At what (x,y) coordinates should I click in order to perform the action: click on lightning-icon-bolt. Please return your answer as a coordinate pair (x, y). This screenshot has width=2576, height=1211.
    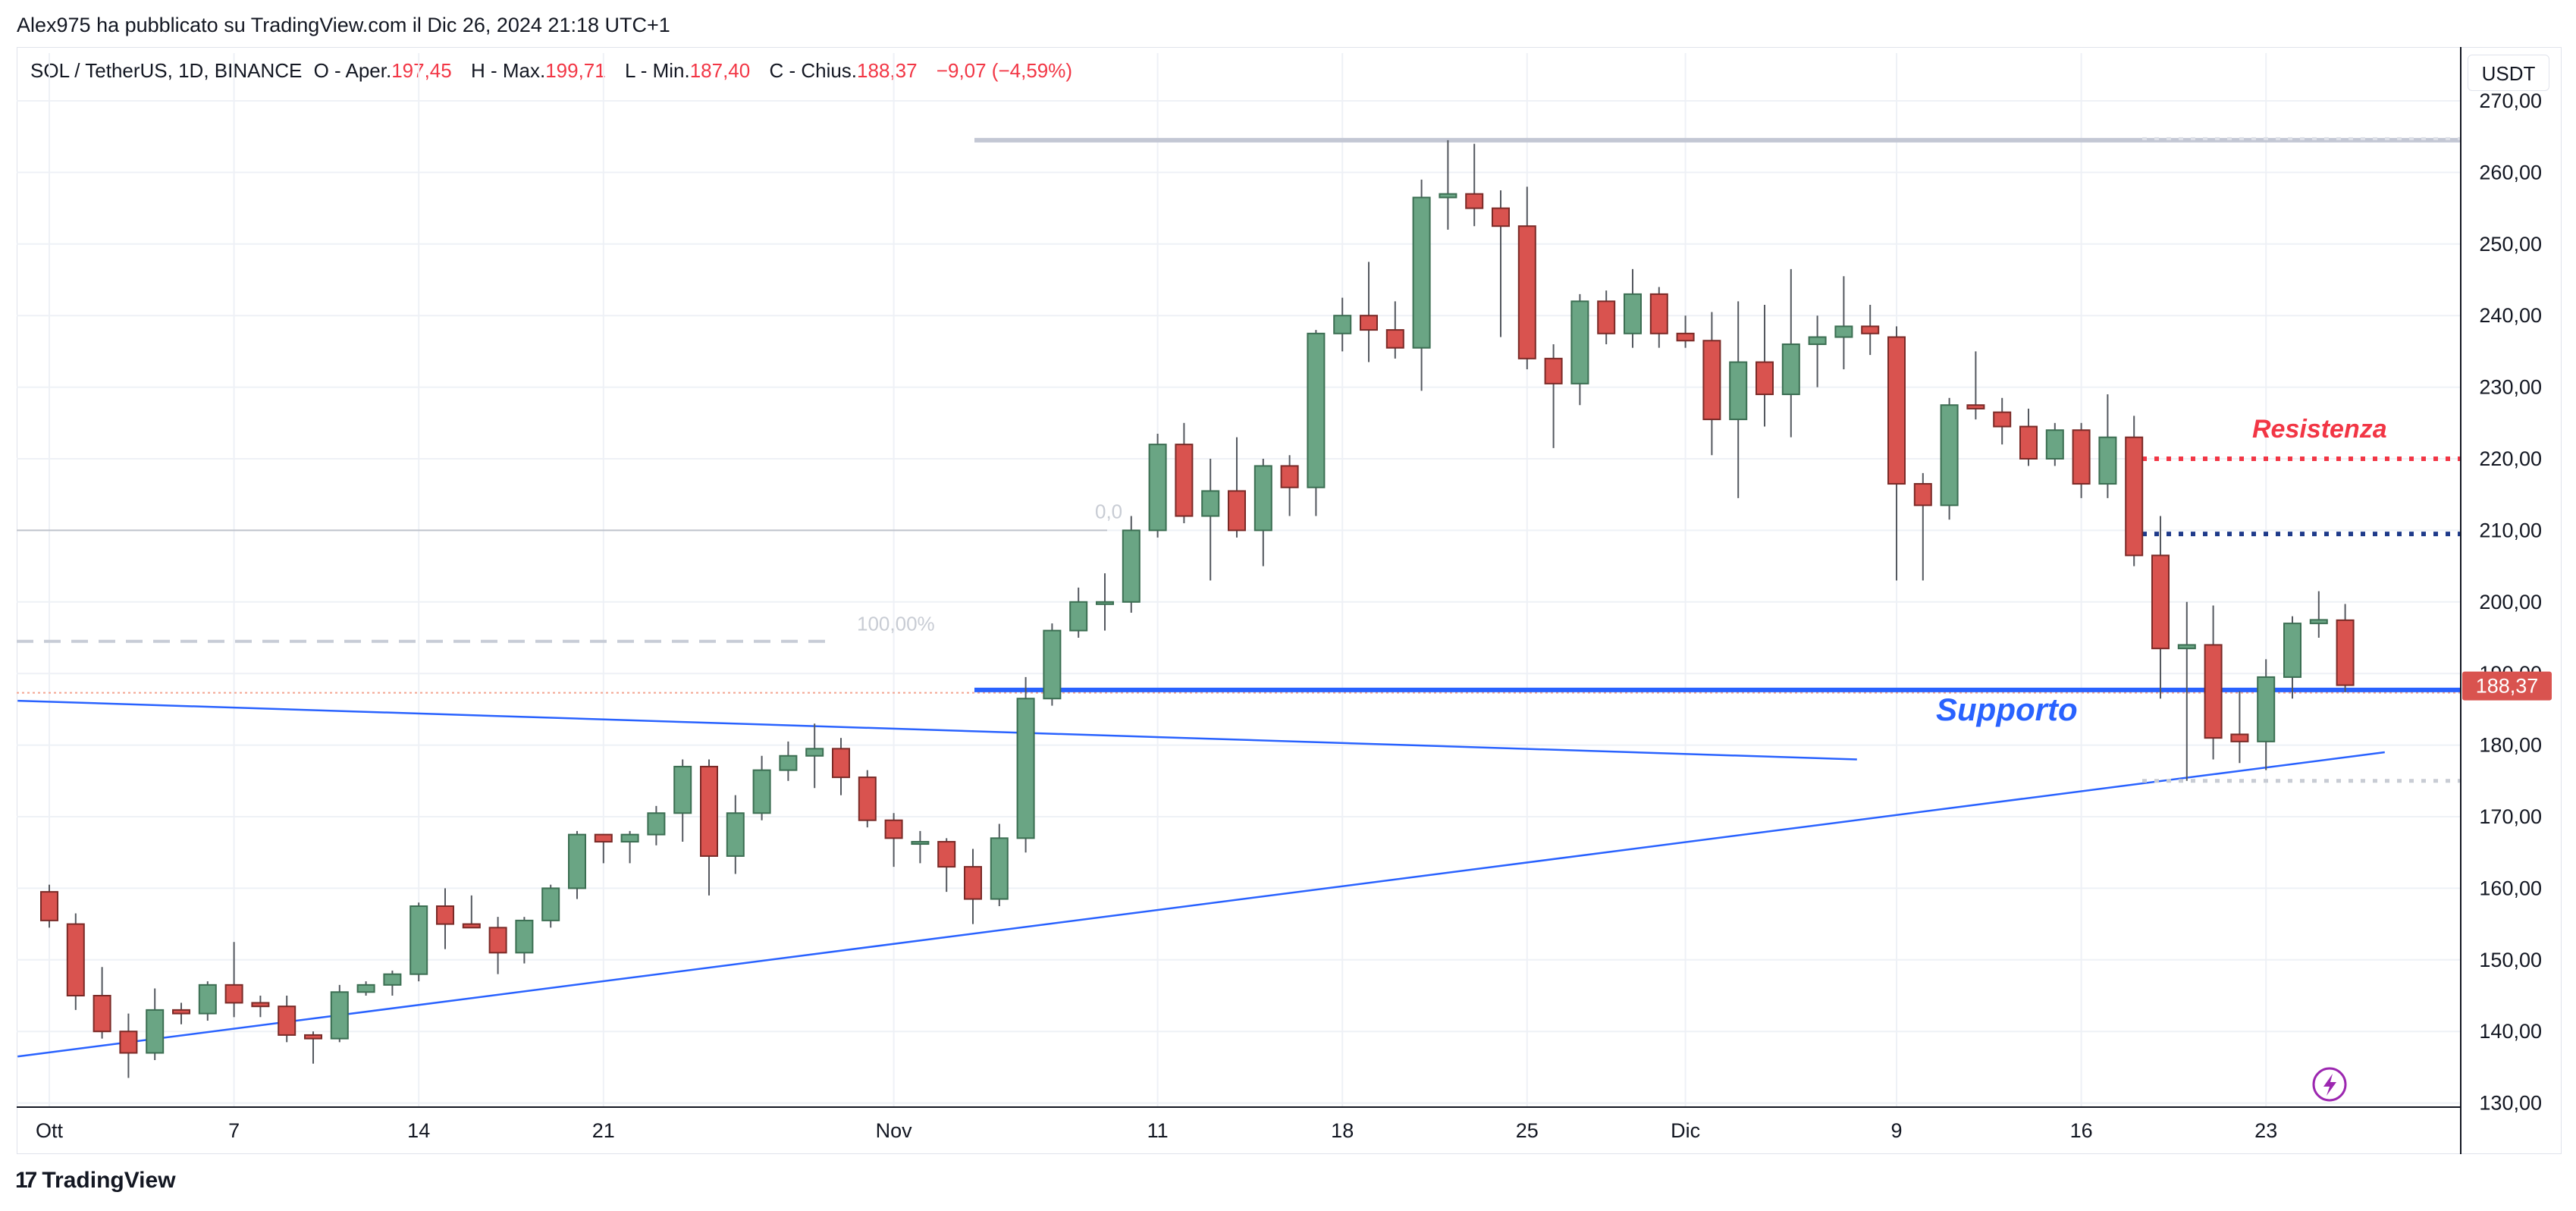
    Looking at the image, I should click on (2329, 1085).